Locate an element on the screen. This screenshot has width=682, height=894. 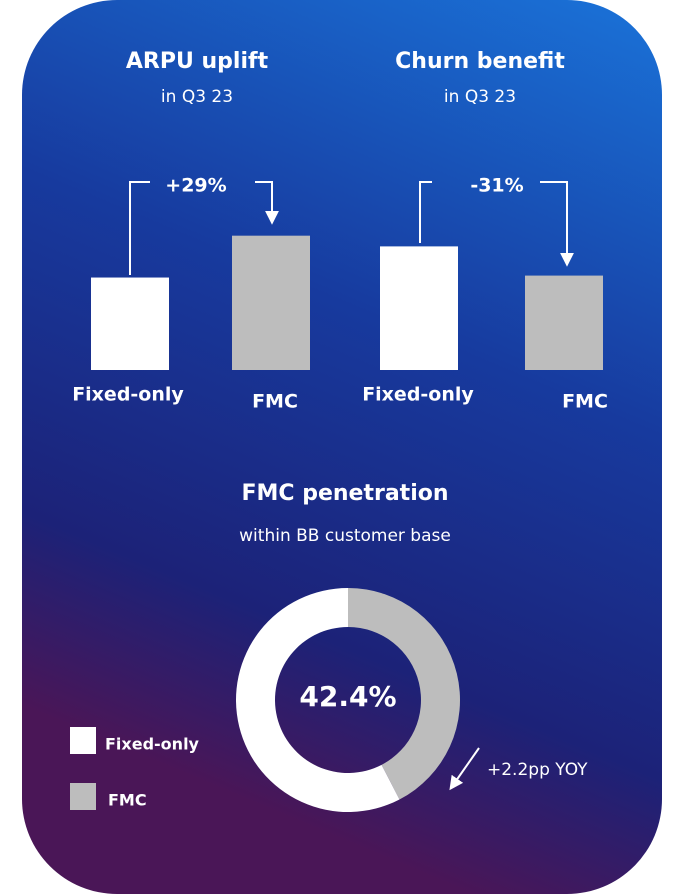
center-label: 42.4% is located at coordinates (347, 696).